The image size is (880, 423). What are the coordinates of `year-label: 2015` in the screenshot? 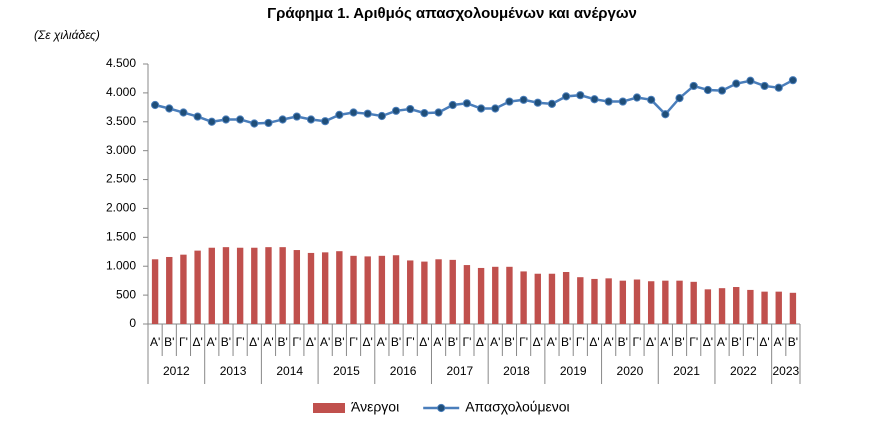 It's located at (346, 371).